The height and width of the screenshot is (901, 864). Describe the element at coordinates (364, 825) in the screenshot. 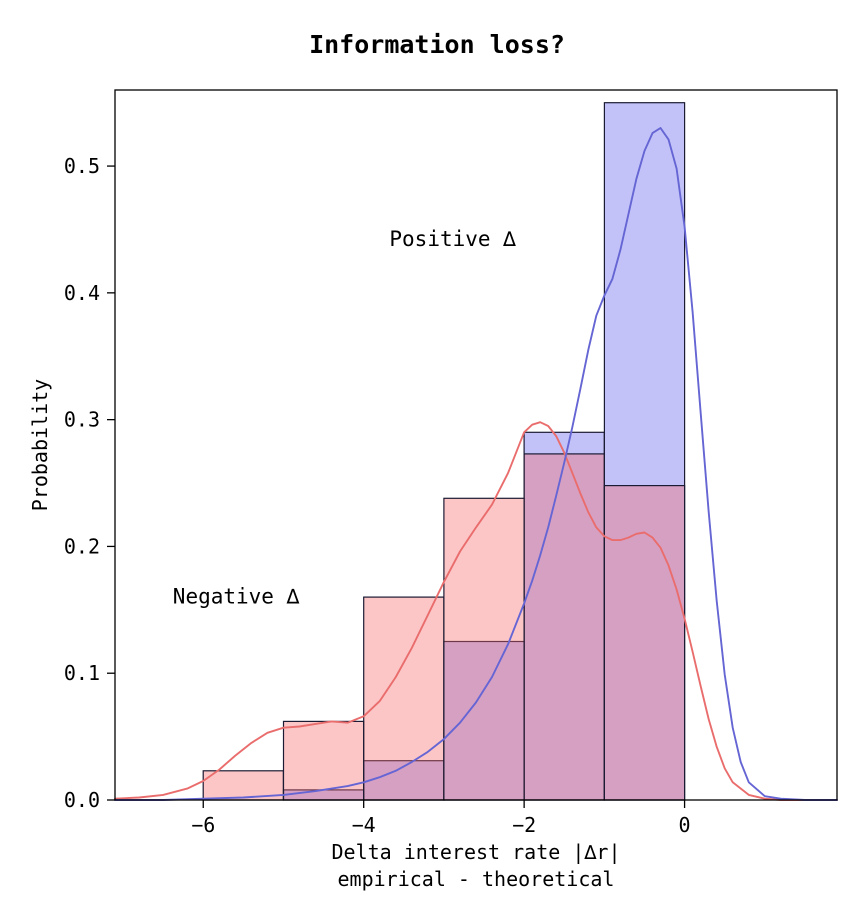

I see `x-tick-label: −4` at that location.